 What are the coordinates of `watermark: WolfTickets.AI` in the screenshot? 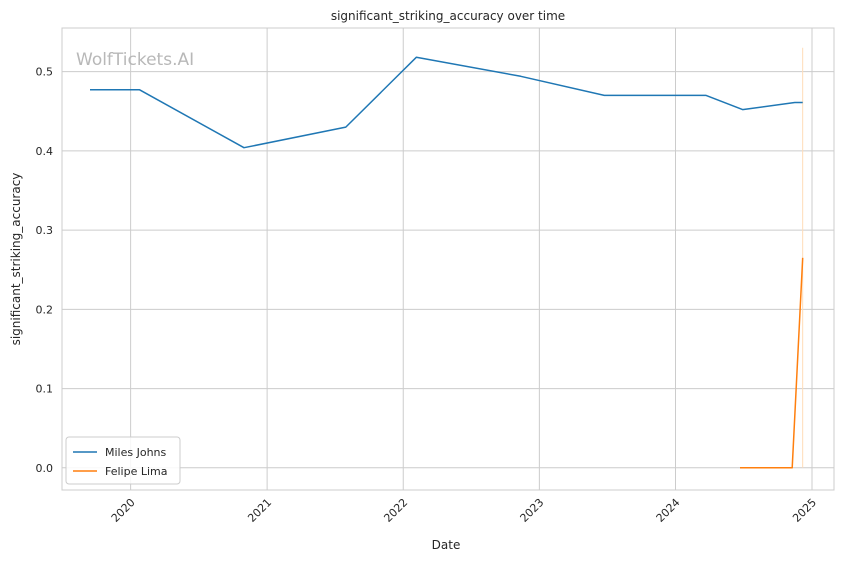 It's located at (135, 60).